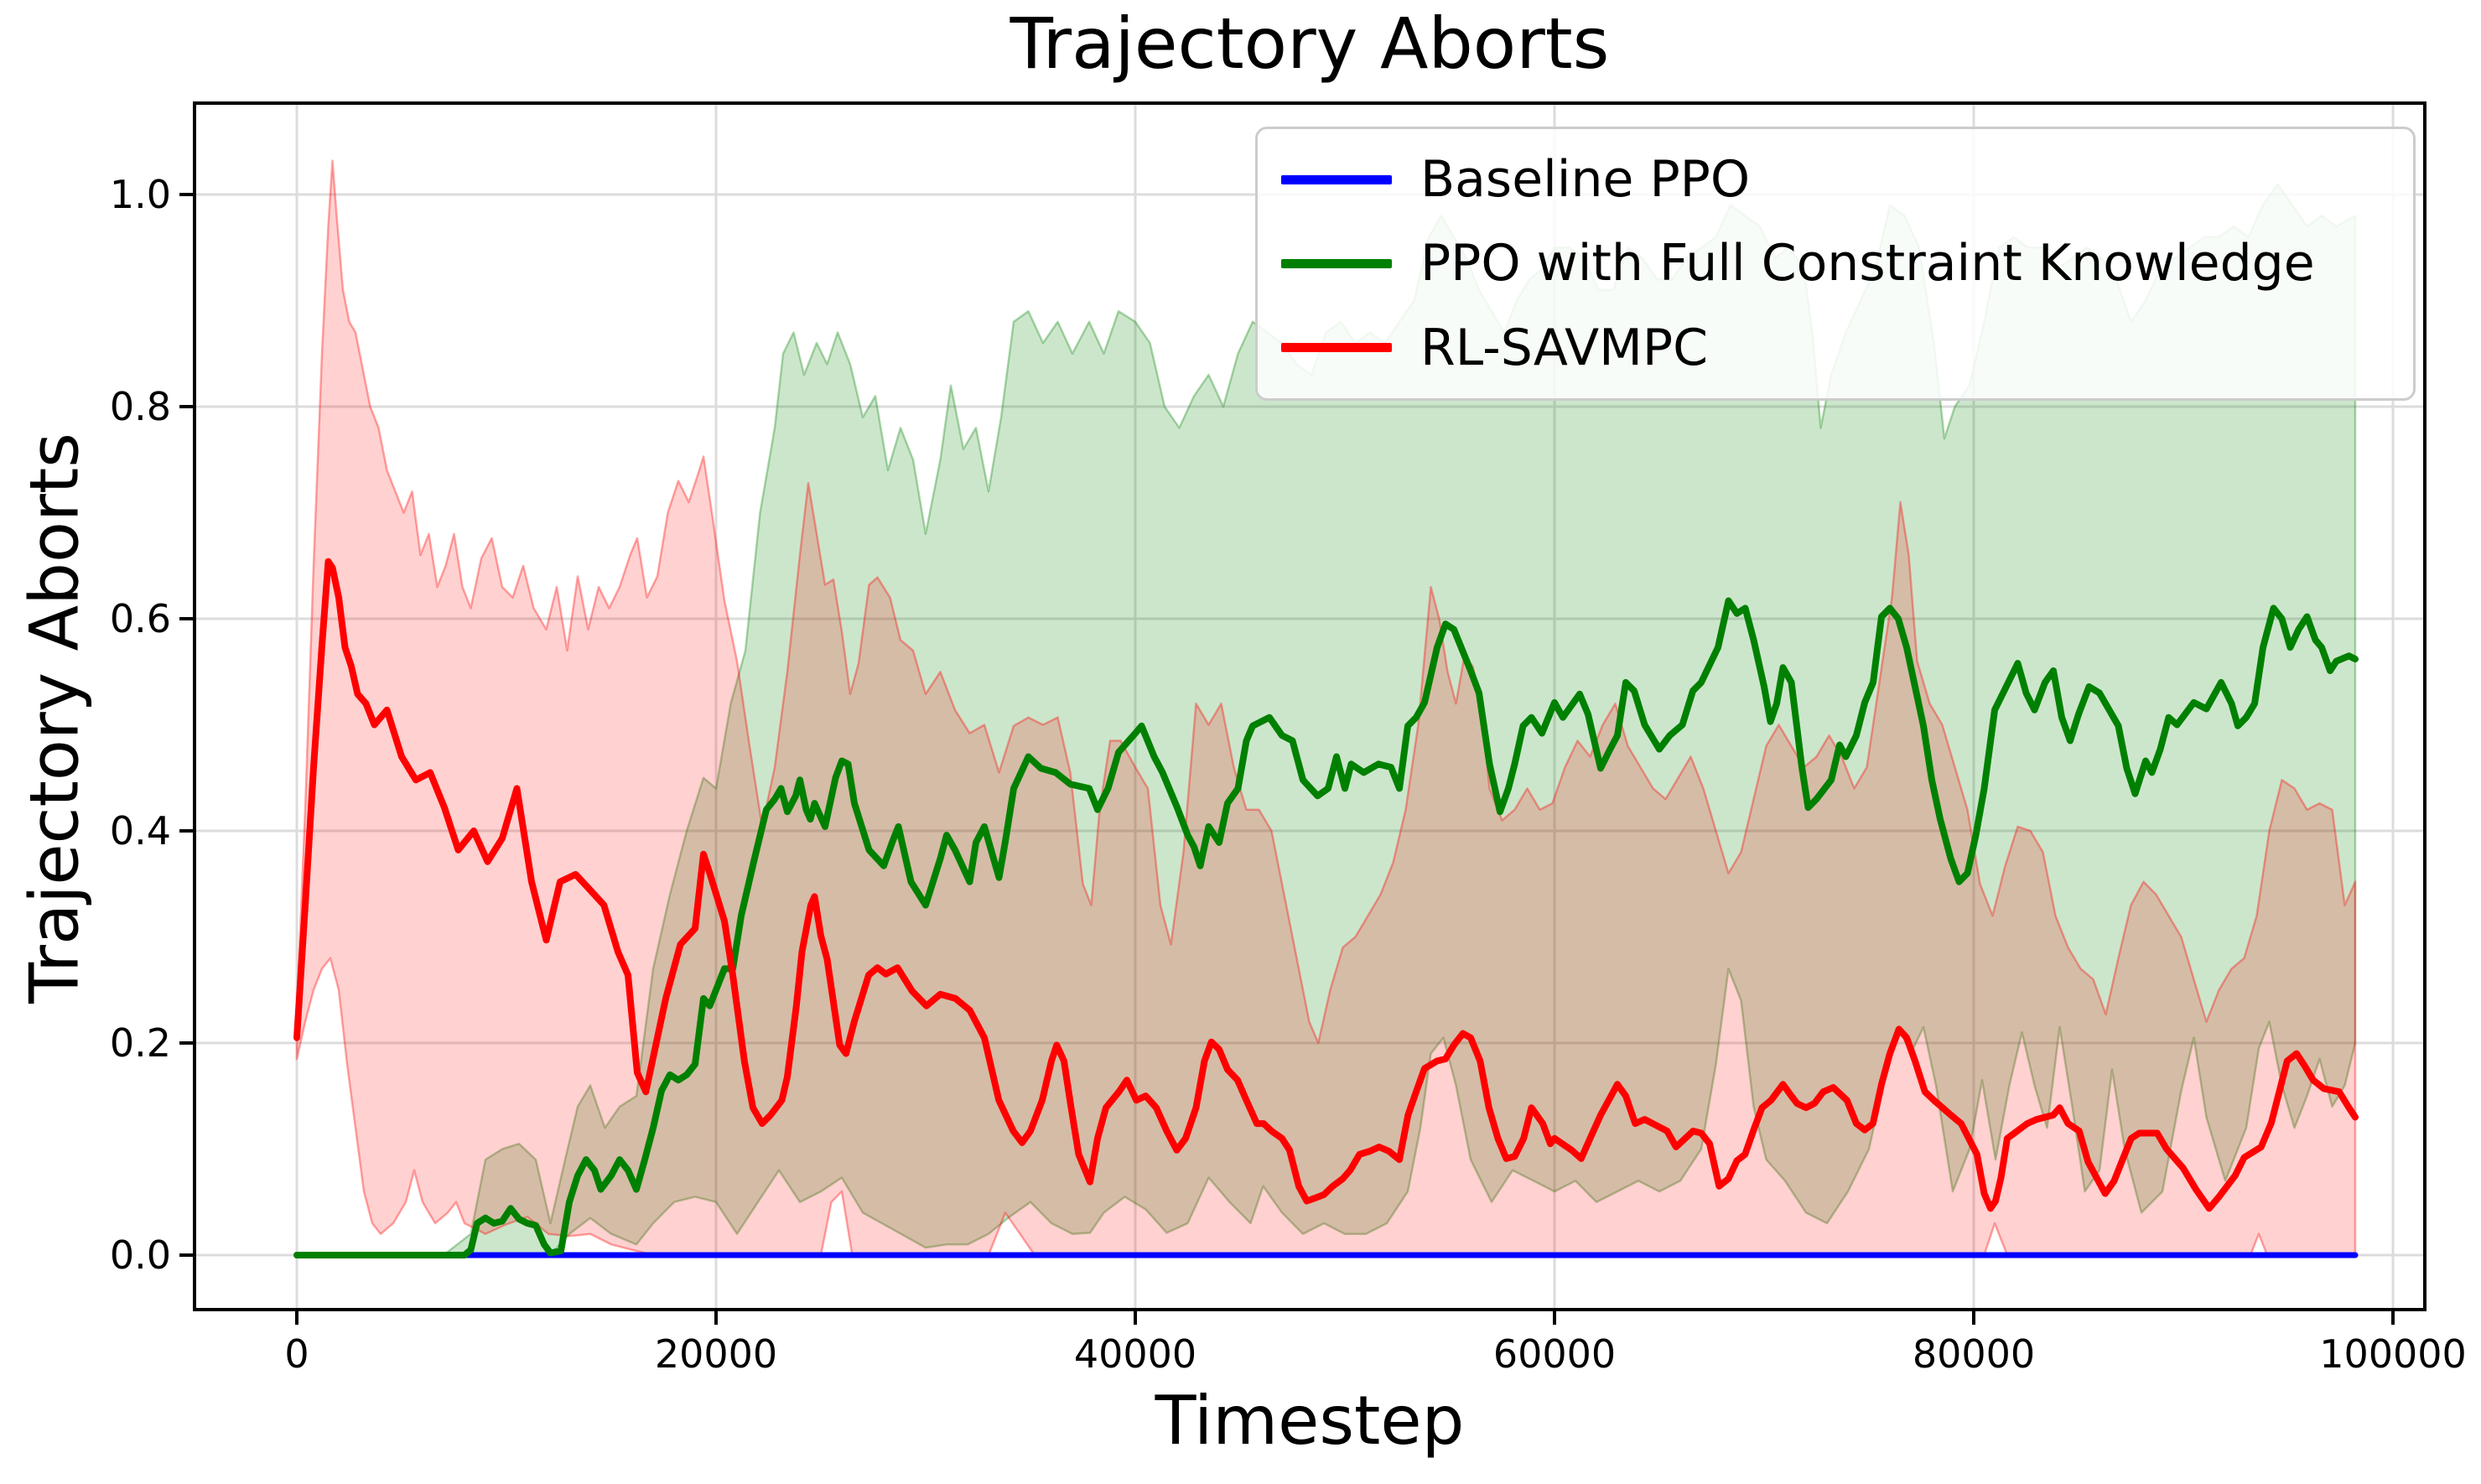  I want to click on x-tick-label: 0, so click(296, 1354).